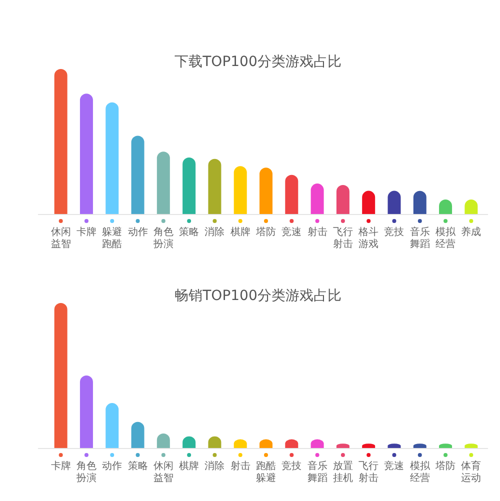 Image resolution: width=500 pixels, height=501 pixels. I want to click on x-tick-label: 跑酷躲避, so click(266, 472).